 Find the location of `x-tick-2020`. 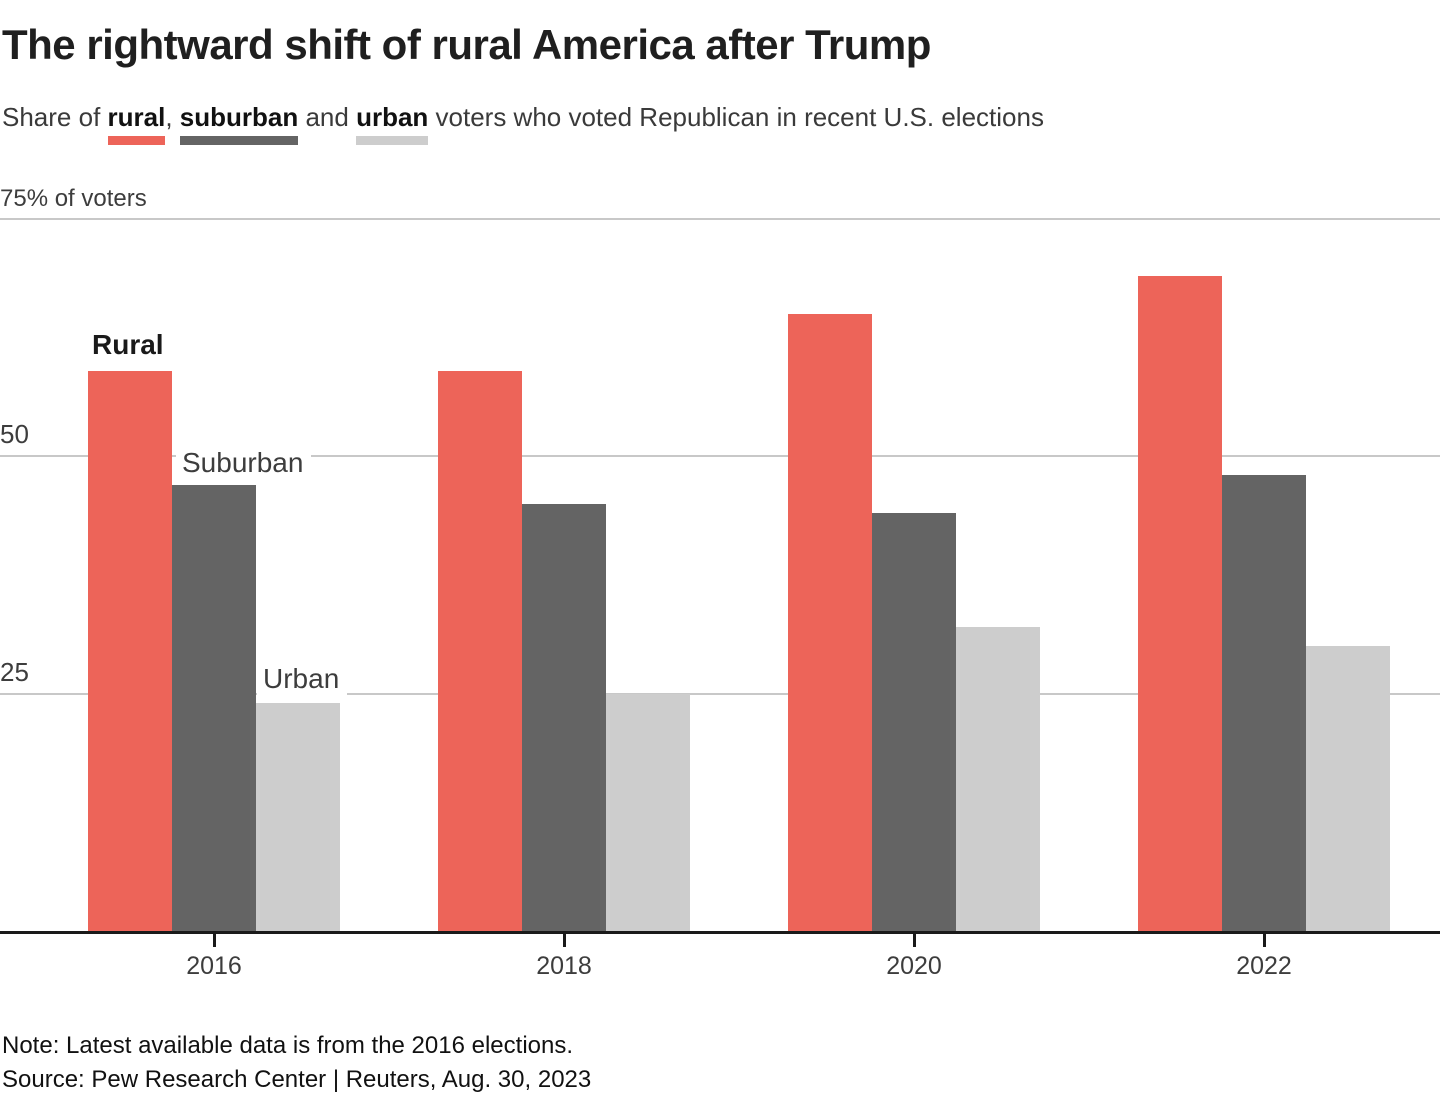

x-tick-2020 is located at coordinates (914, 940).